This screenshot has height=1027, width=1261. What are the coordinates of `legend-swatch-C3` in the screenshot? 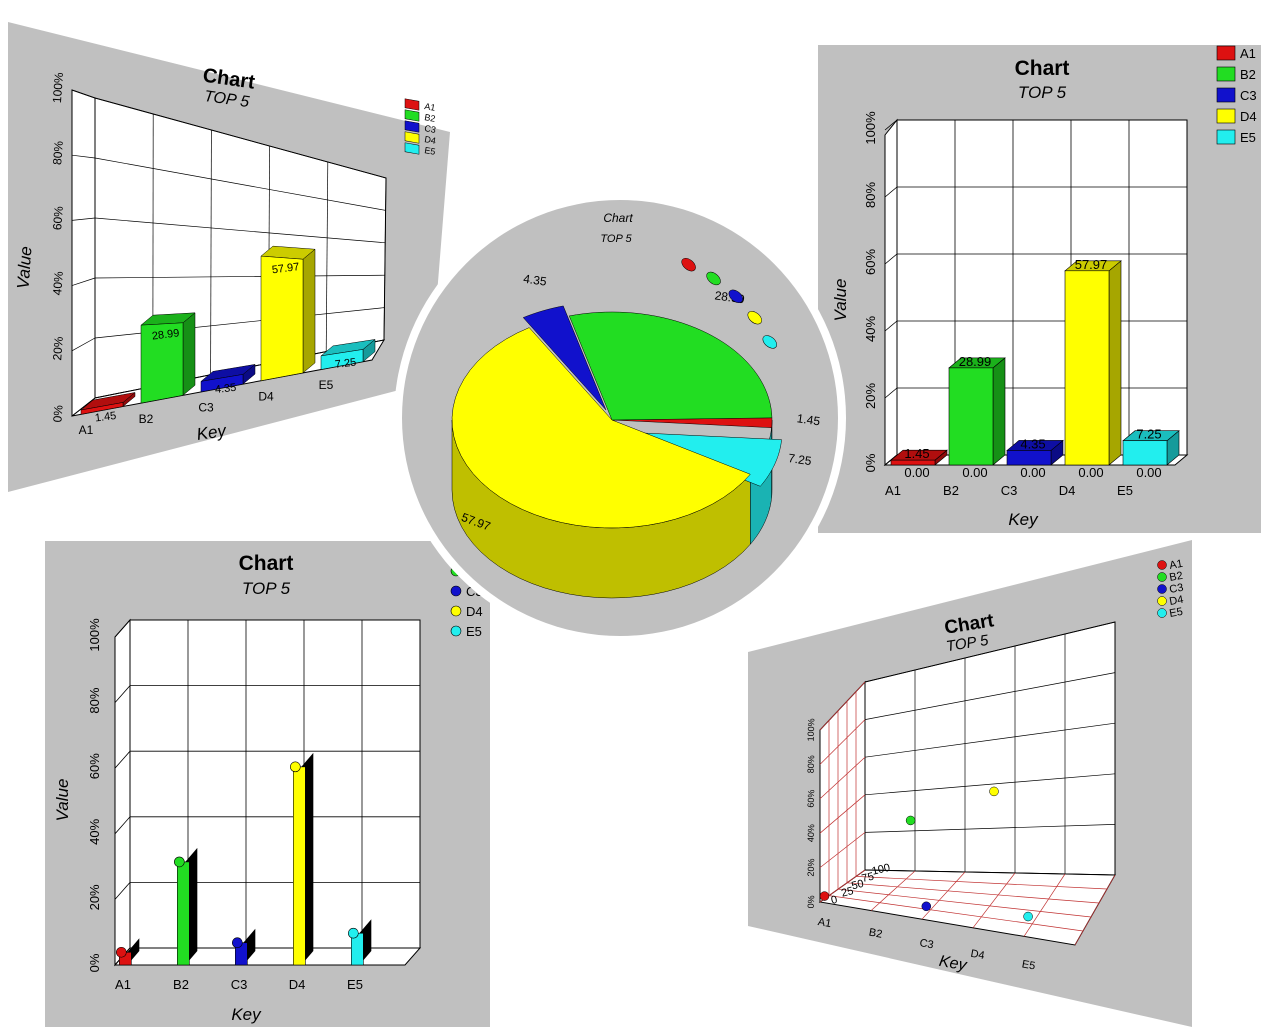 It's located at (1226, 95).